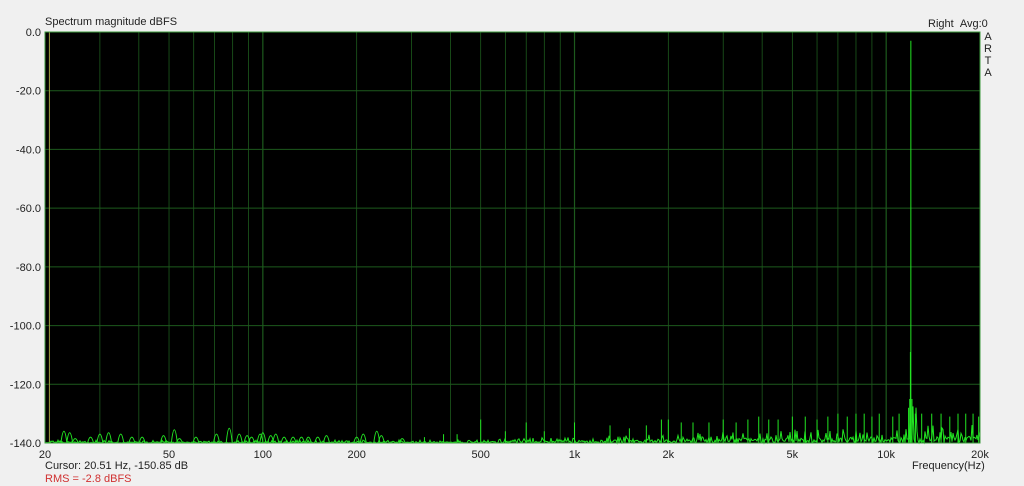 This screenshot has height=486, width=1024. Describe the element at coordinates (980, 455) in the screenshot. I see `x-tick-label: 20k` at that location.